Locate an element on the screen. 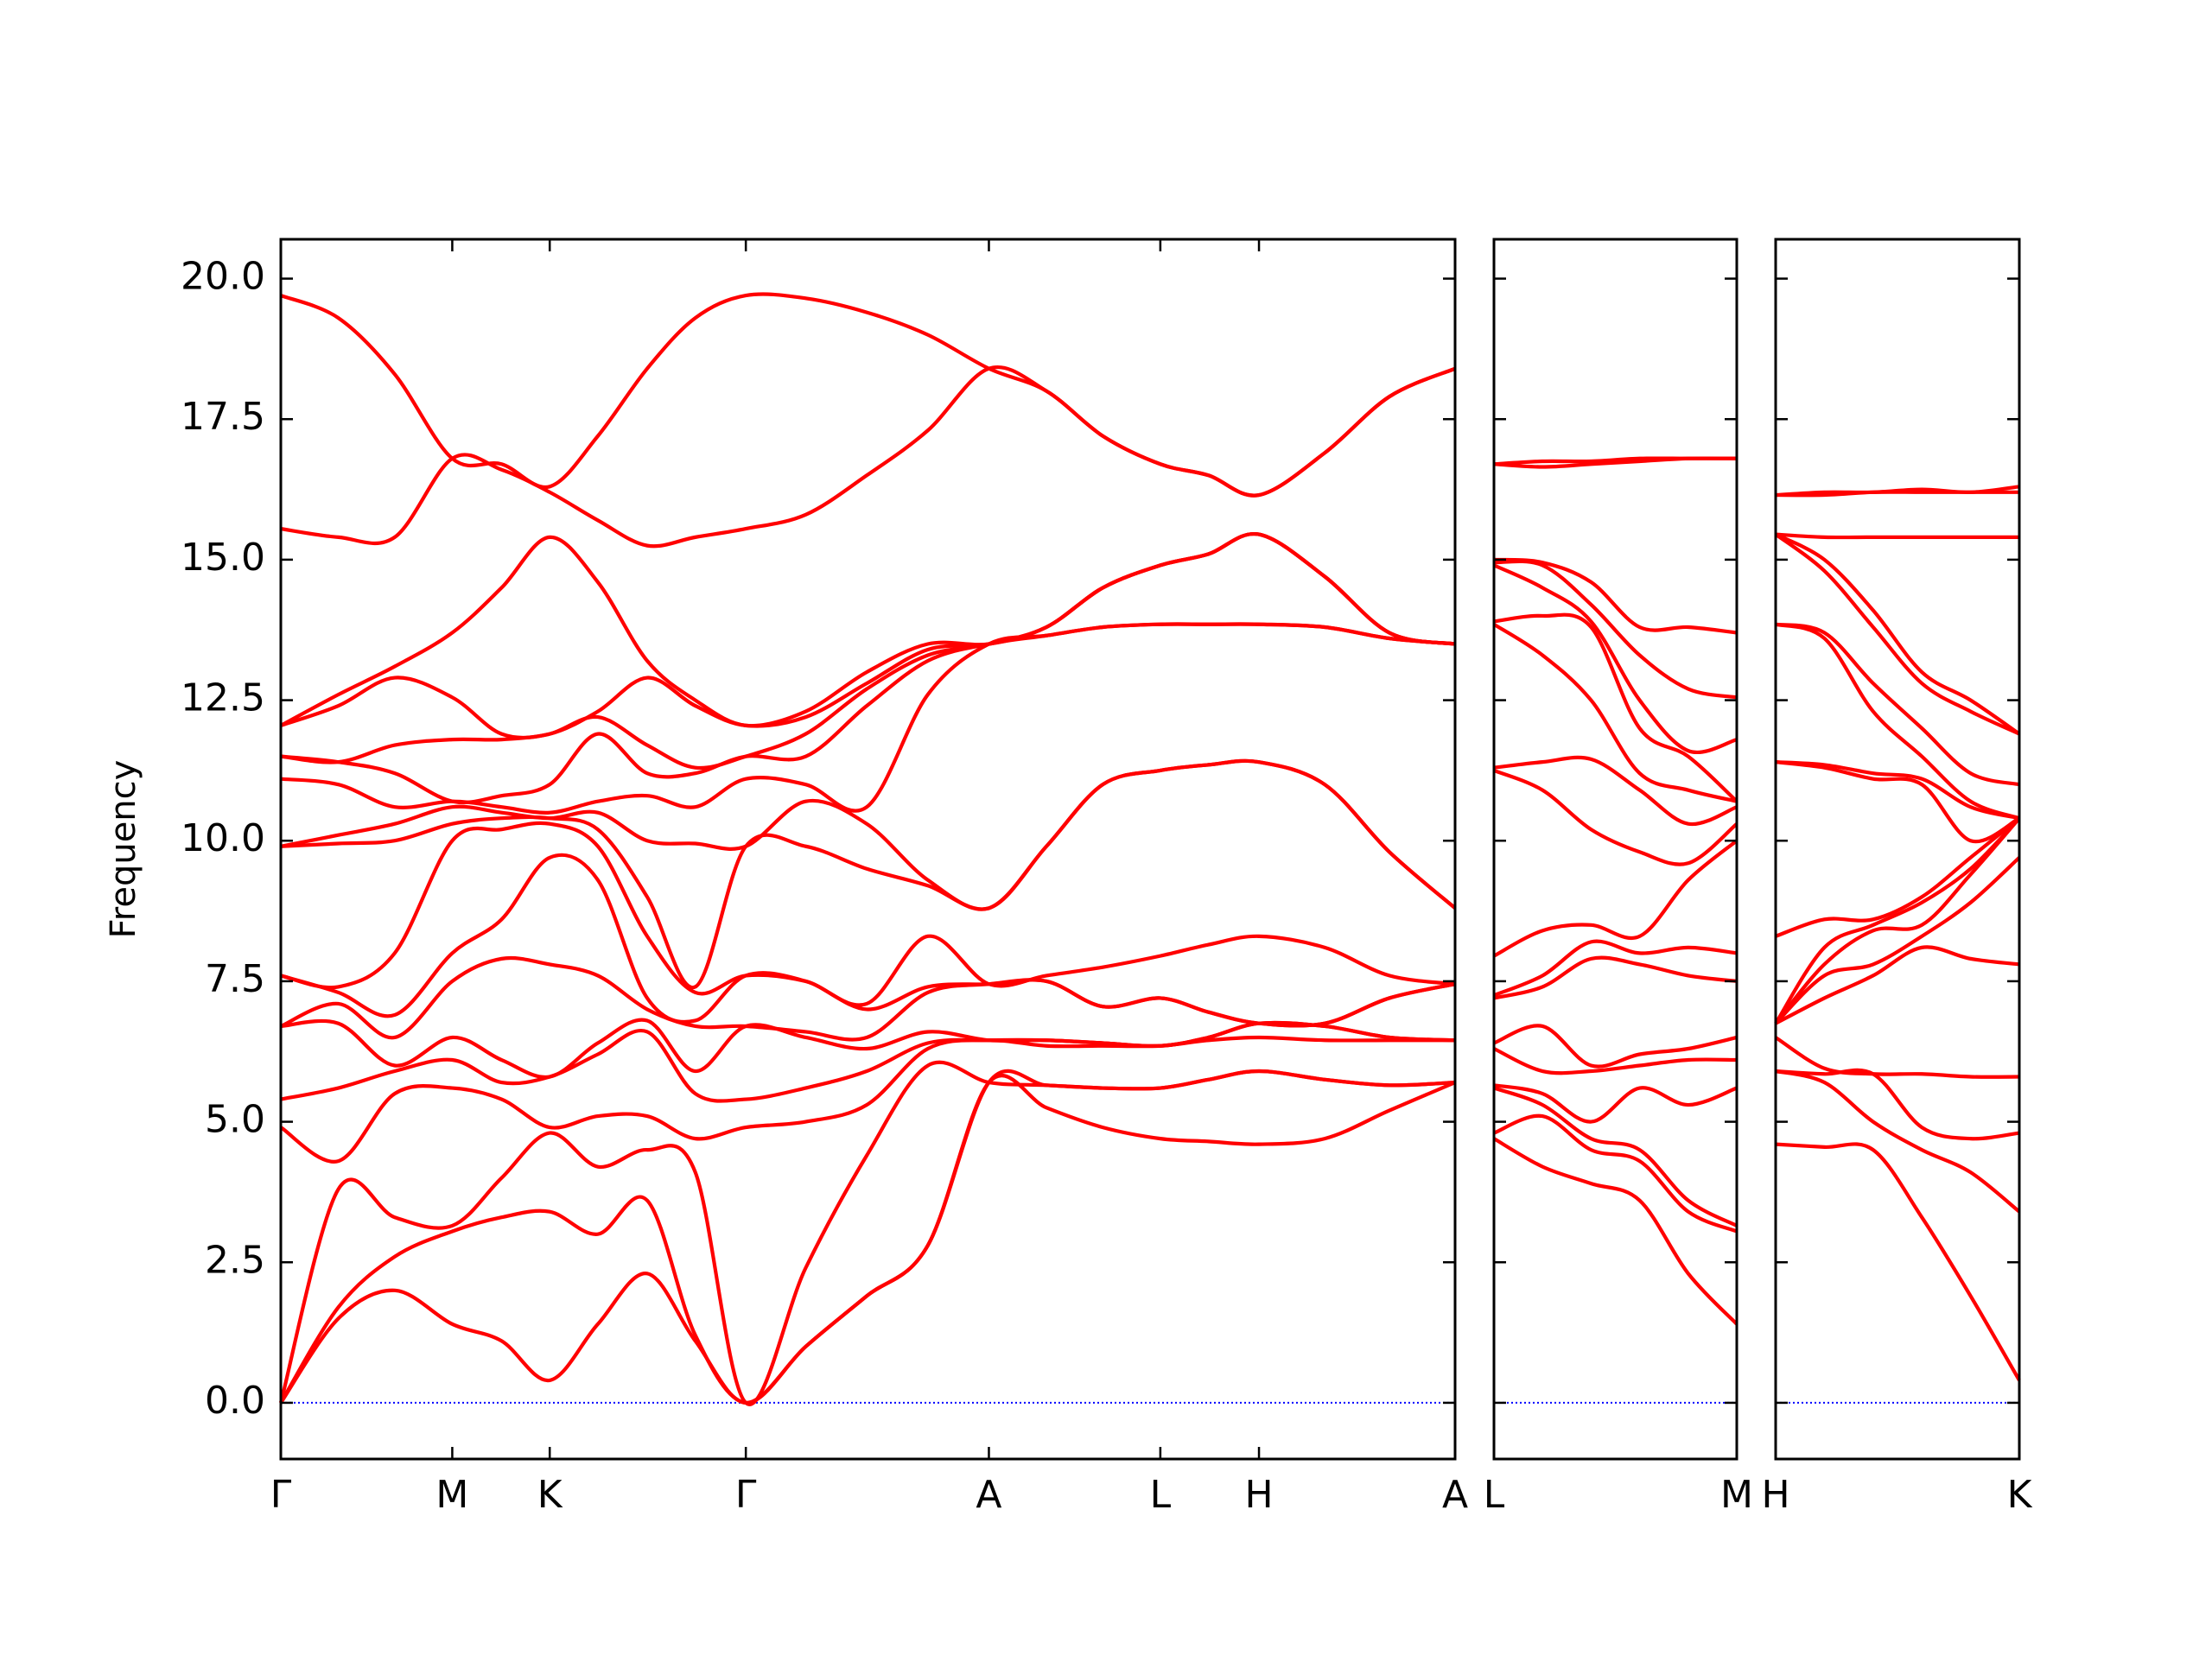 The height and width of the screenshot is (1662, 2212). y-tick-label: 15.0 is located at coordinates (223, 558).